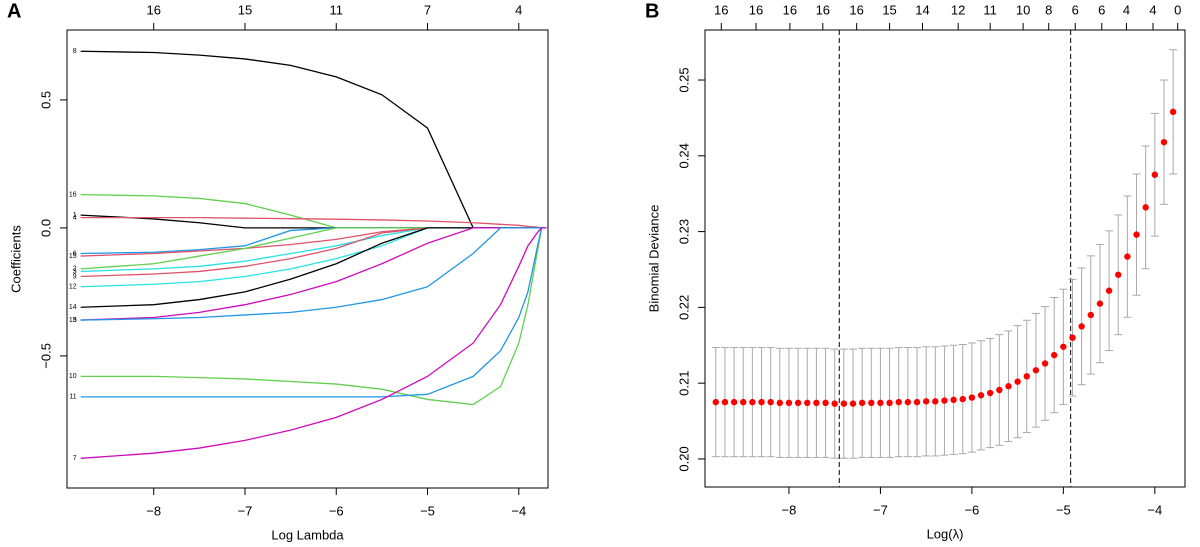 This screenshot has width=1200, height=547. Describe the element at coordinates (73, 320) in the screenshot. I see `path-label: 13` at that location.